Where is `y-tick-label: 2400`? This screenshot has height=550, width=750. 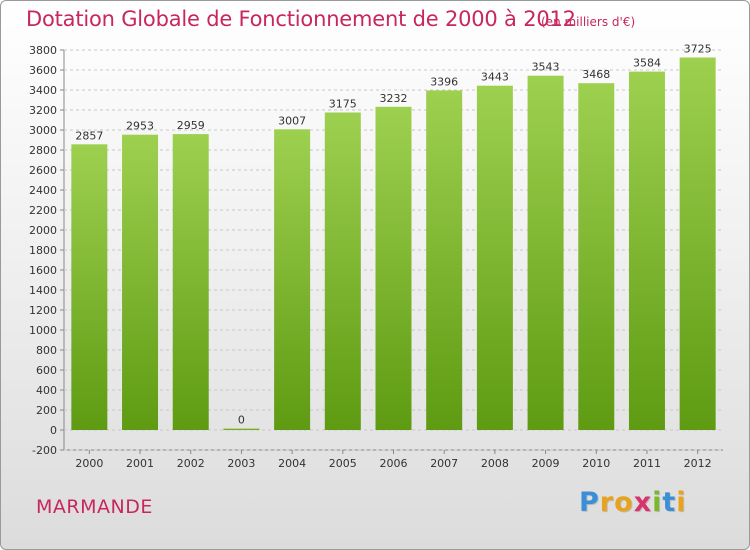
y-tick-label: 2400 is located at coordinates (43, 190).